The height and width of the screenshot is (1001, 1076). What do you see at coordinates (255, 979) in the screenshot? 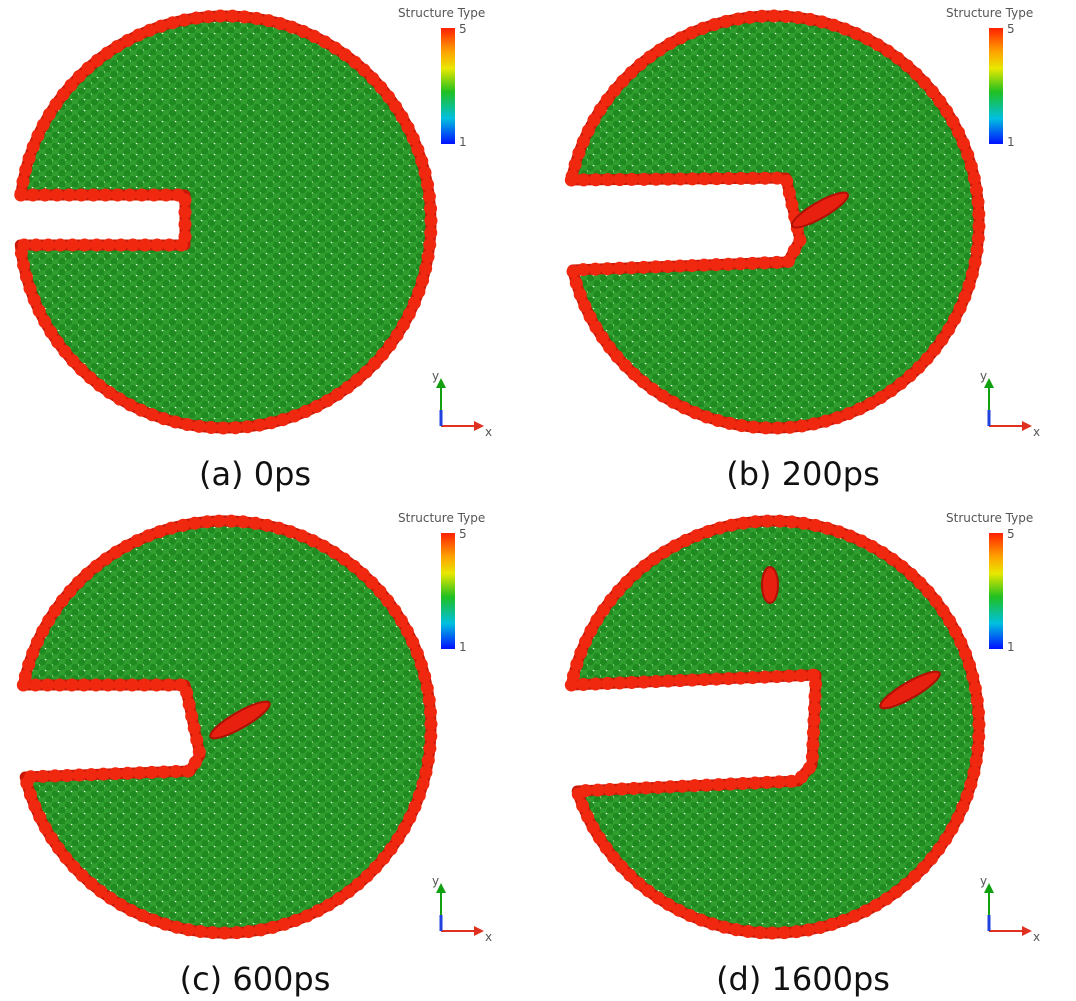
I see `caption: (c) 600ps` at bounding box center [255, 979].